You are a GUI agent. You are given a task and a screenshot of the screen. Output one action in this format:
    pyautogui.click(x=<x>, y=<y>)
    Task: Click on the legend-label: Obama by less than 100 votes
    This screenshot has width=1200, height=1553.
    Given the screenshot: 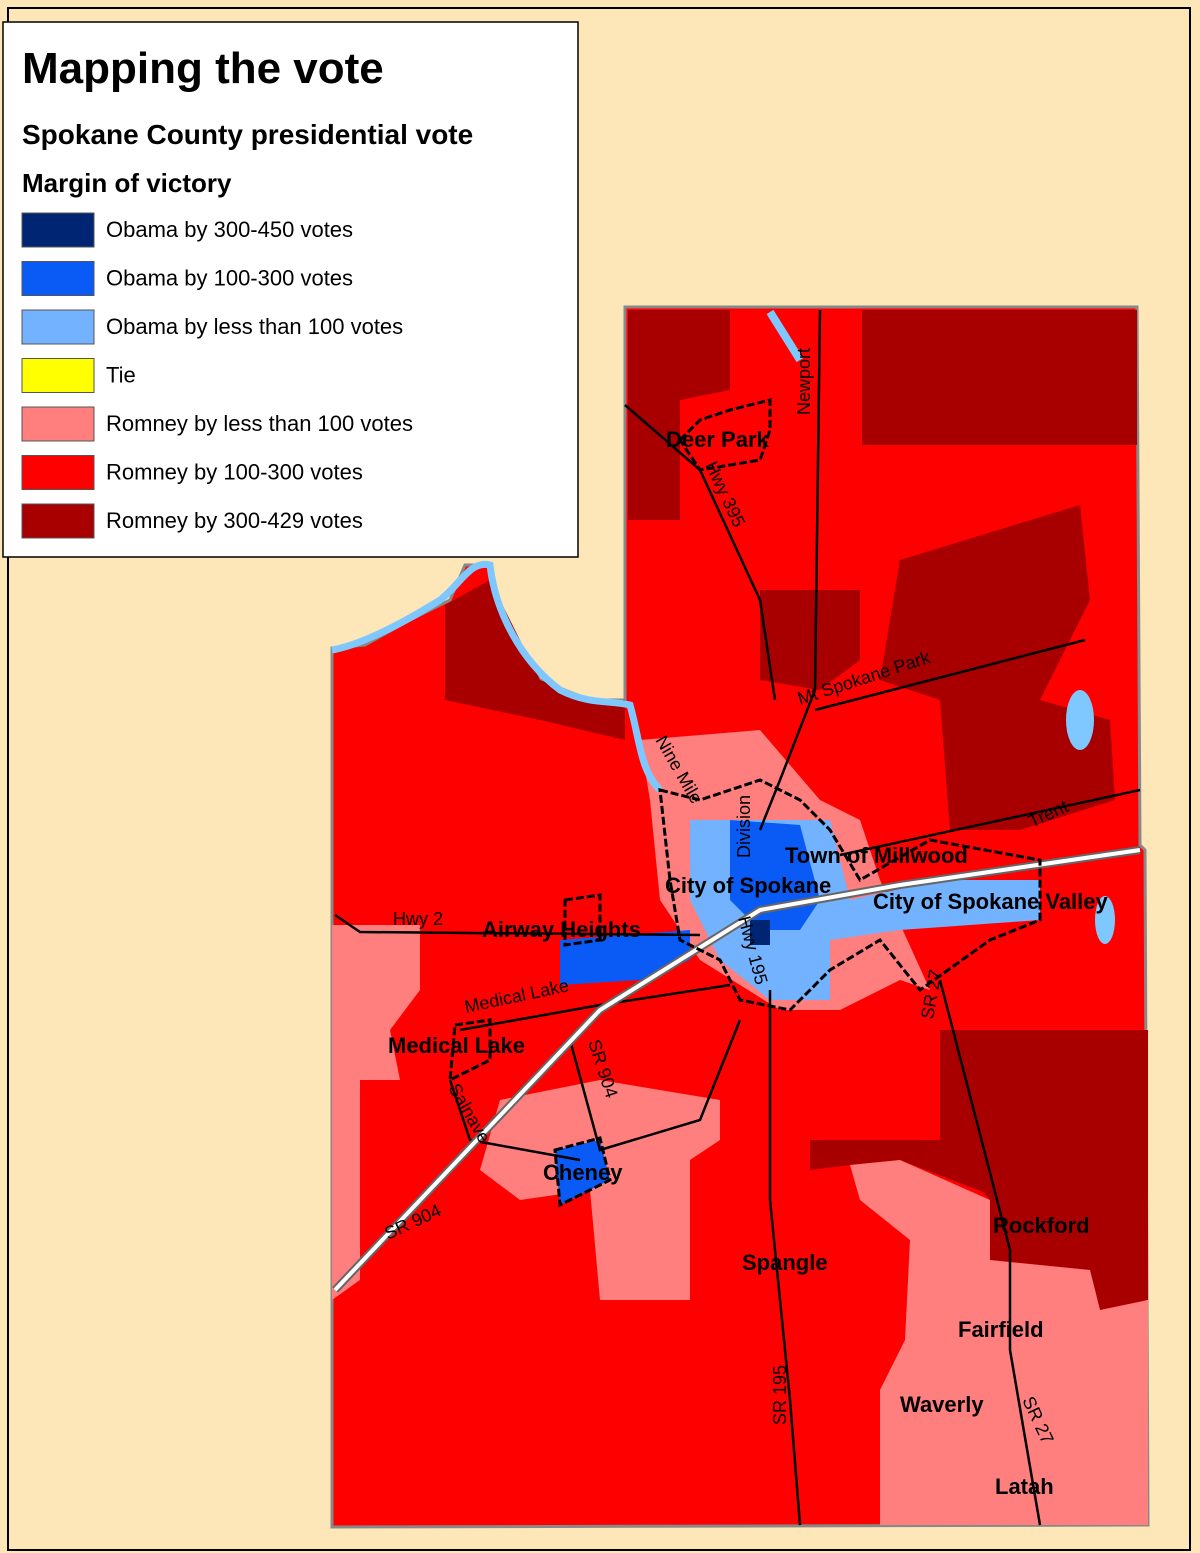 What is the action you would take?
    pyautogui.click(x=254, y=326)
    